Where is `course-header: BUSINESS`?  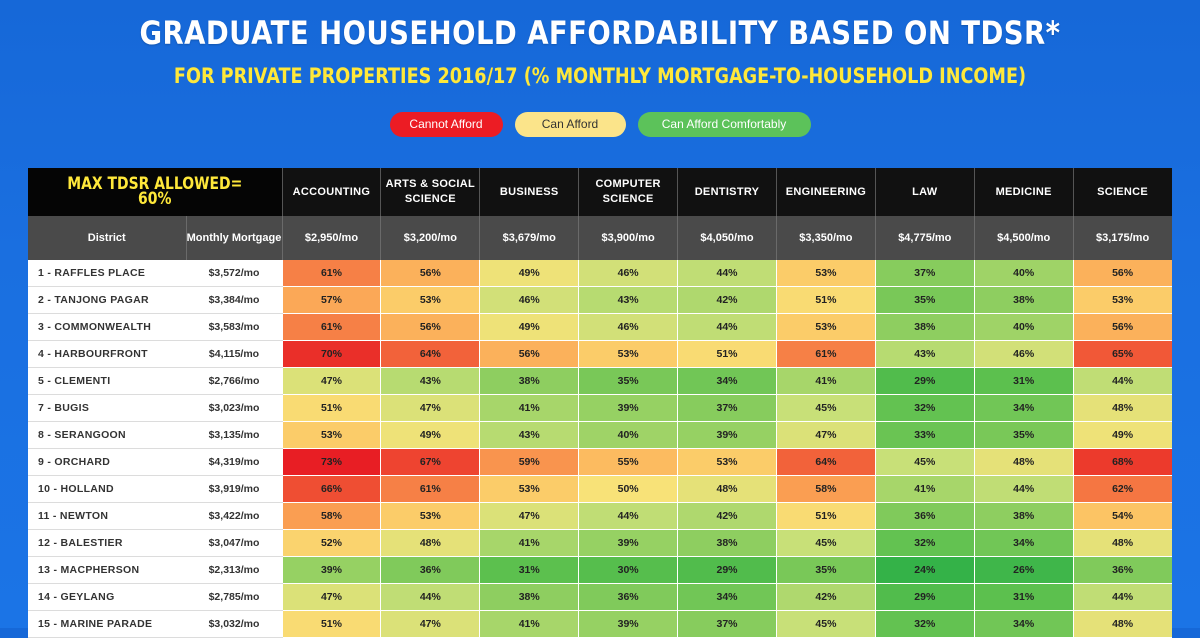
course-header: BUSINESS is located at coordinates (529, 192).